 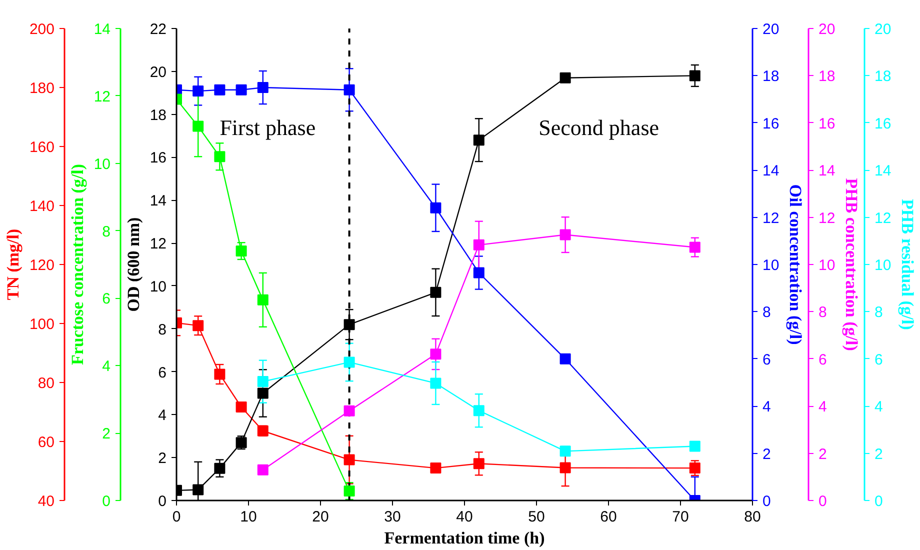 I want to click on x-axis-title: Fermentation time (h), so click(x=464, y=538).